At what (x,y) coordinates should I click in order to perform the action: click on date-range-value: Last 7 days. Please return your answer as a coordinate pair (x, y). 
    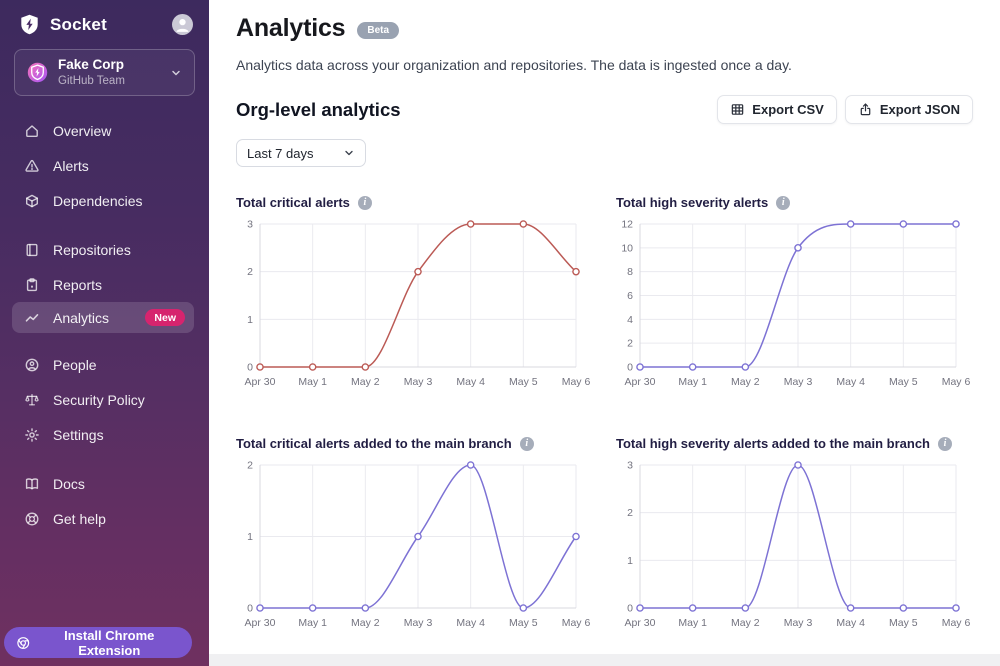
    Looking at the image, I should click on (280, 153).